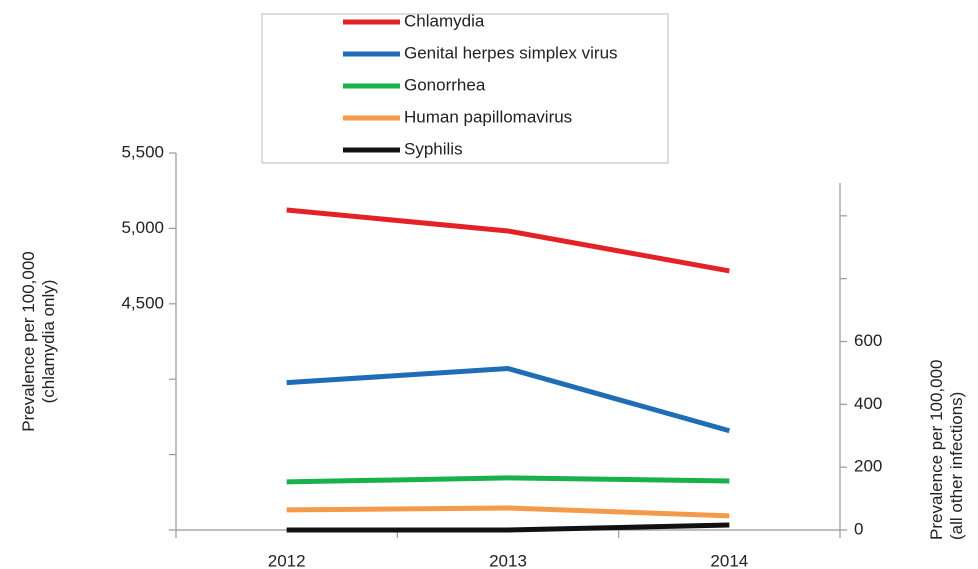 The height and width of the screenshot is (569, 978). I want to click on x-tick-label: 2014, so click(729, 560).